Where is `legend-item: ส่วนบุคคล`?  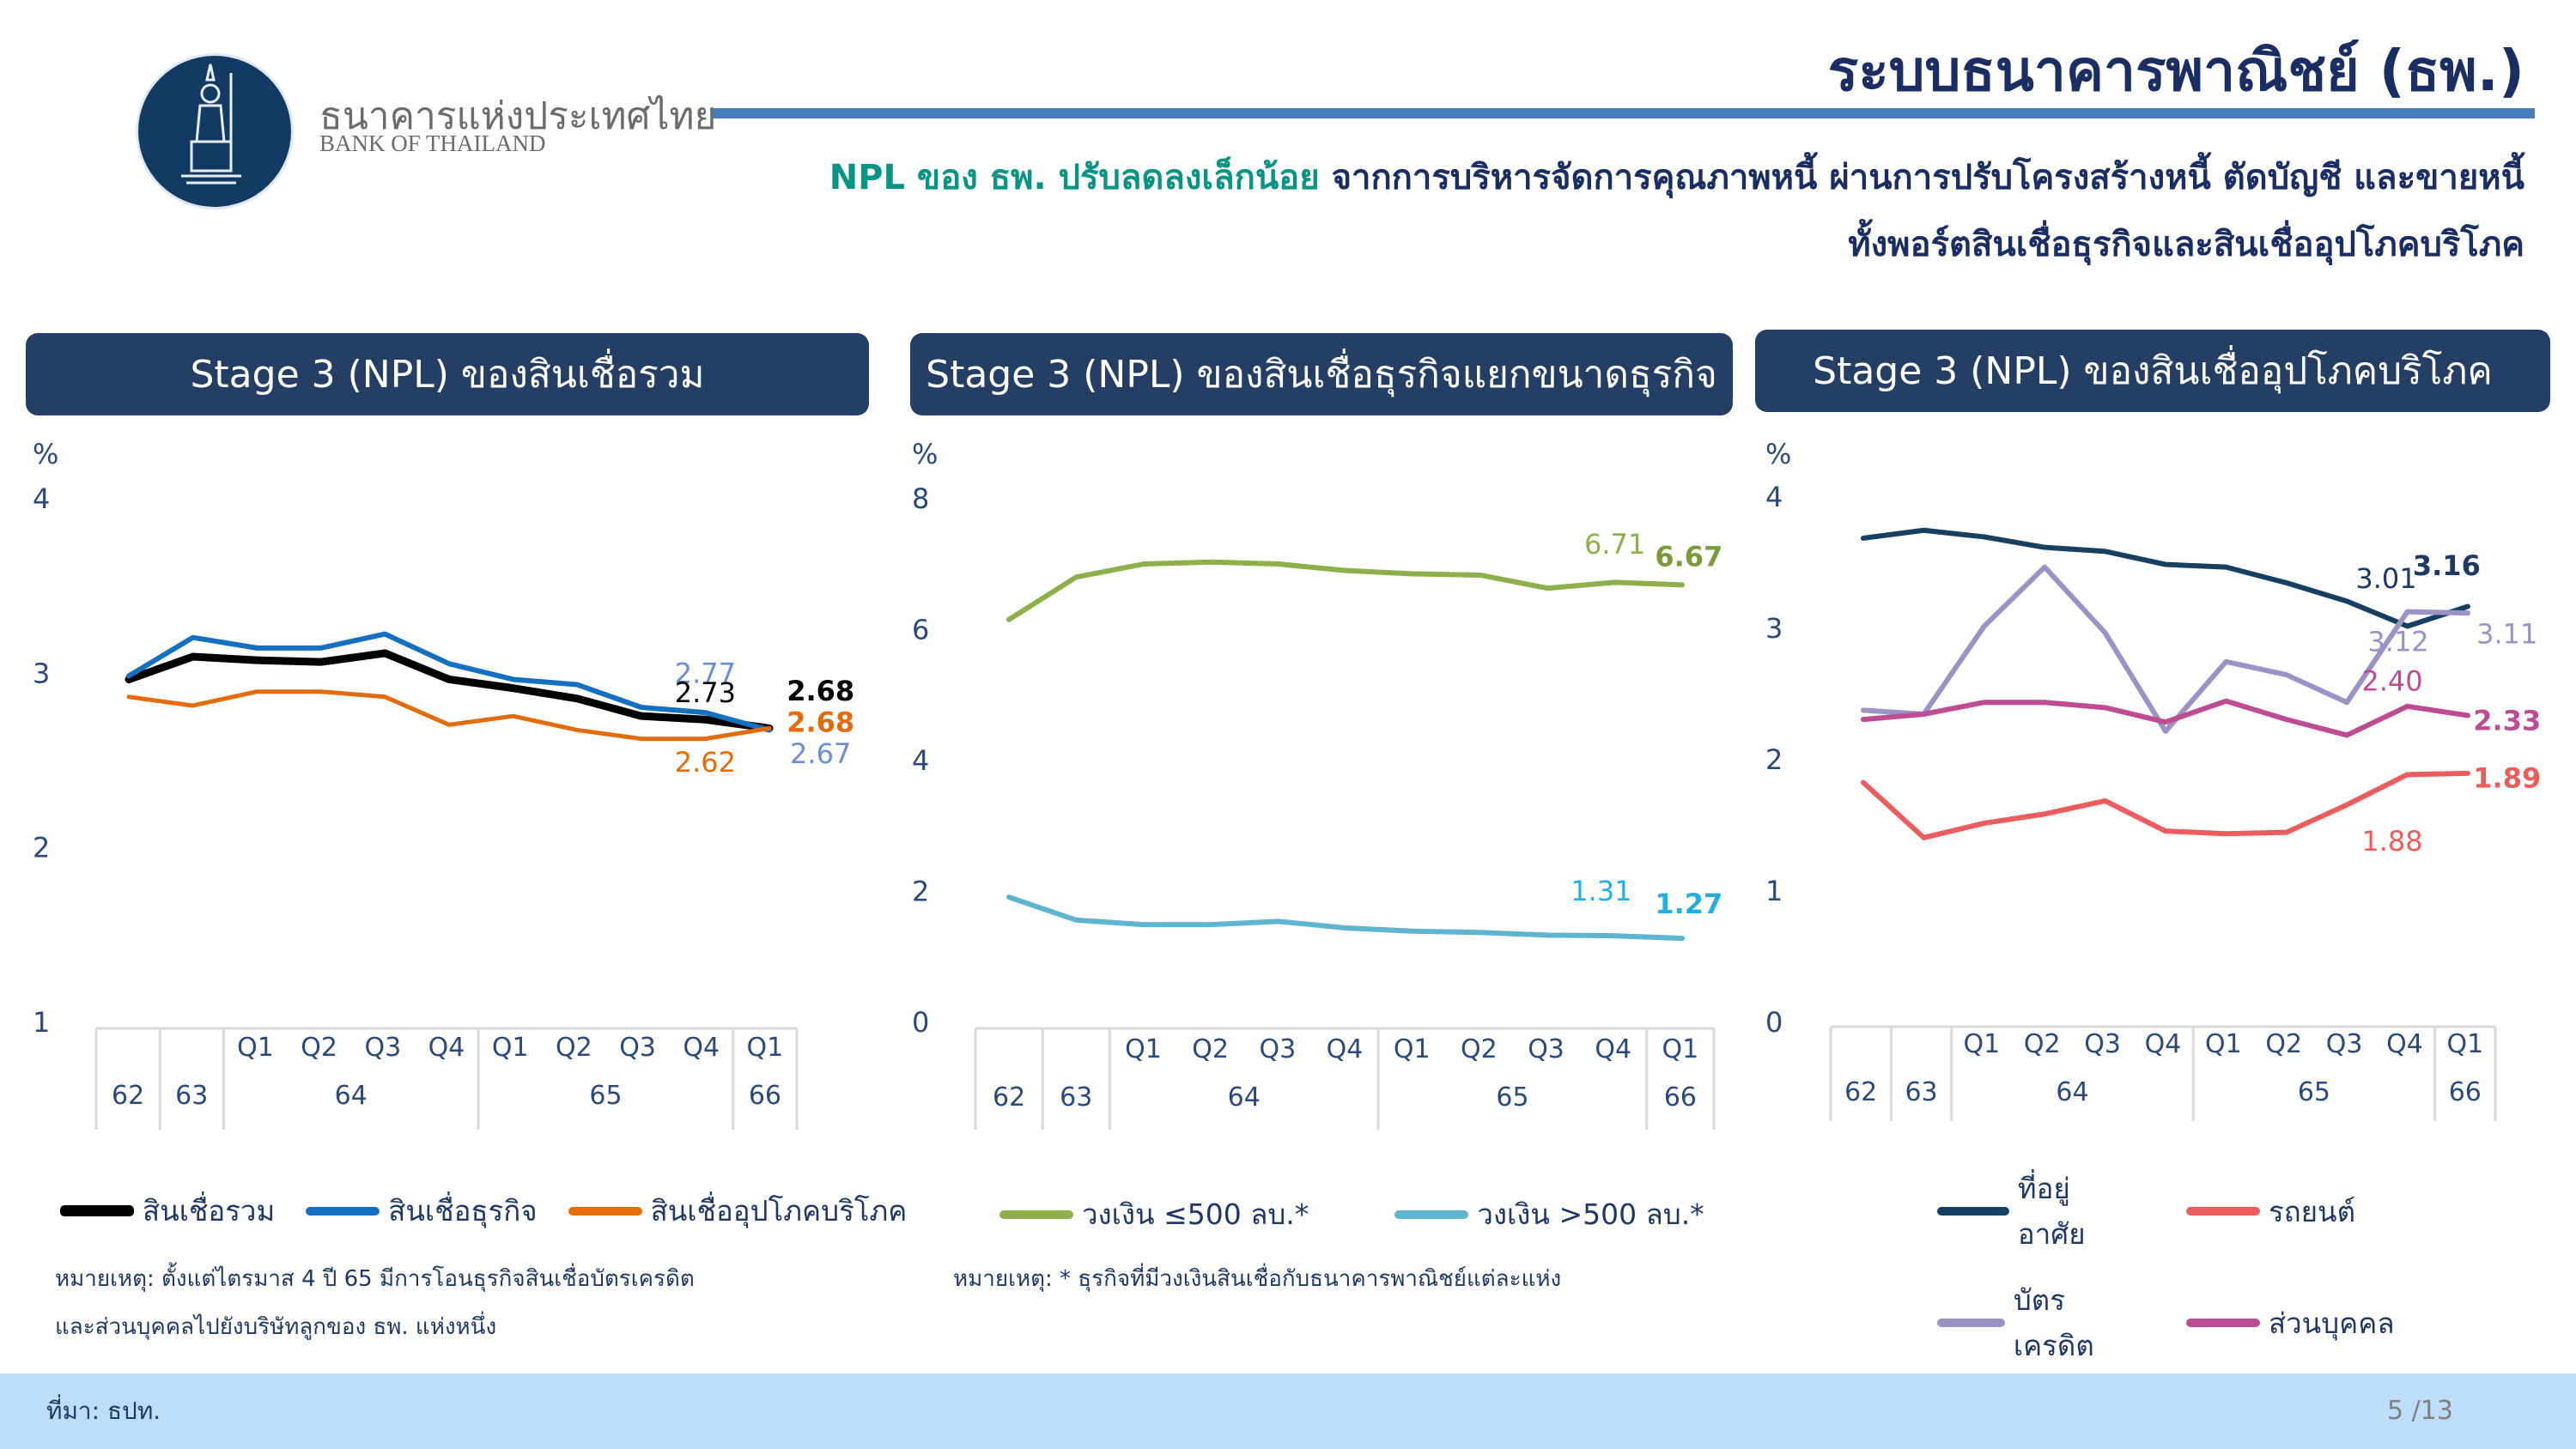
legend-item: ส่วนบุคคล is located at coordinates (2290, 1322).